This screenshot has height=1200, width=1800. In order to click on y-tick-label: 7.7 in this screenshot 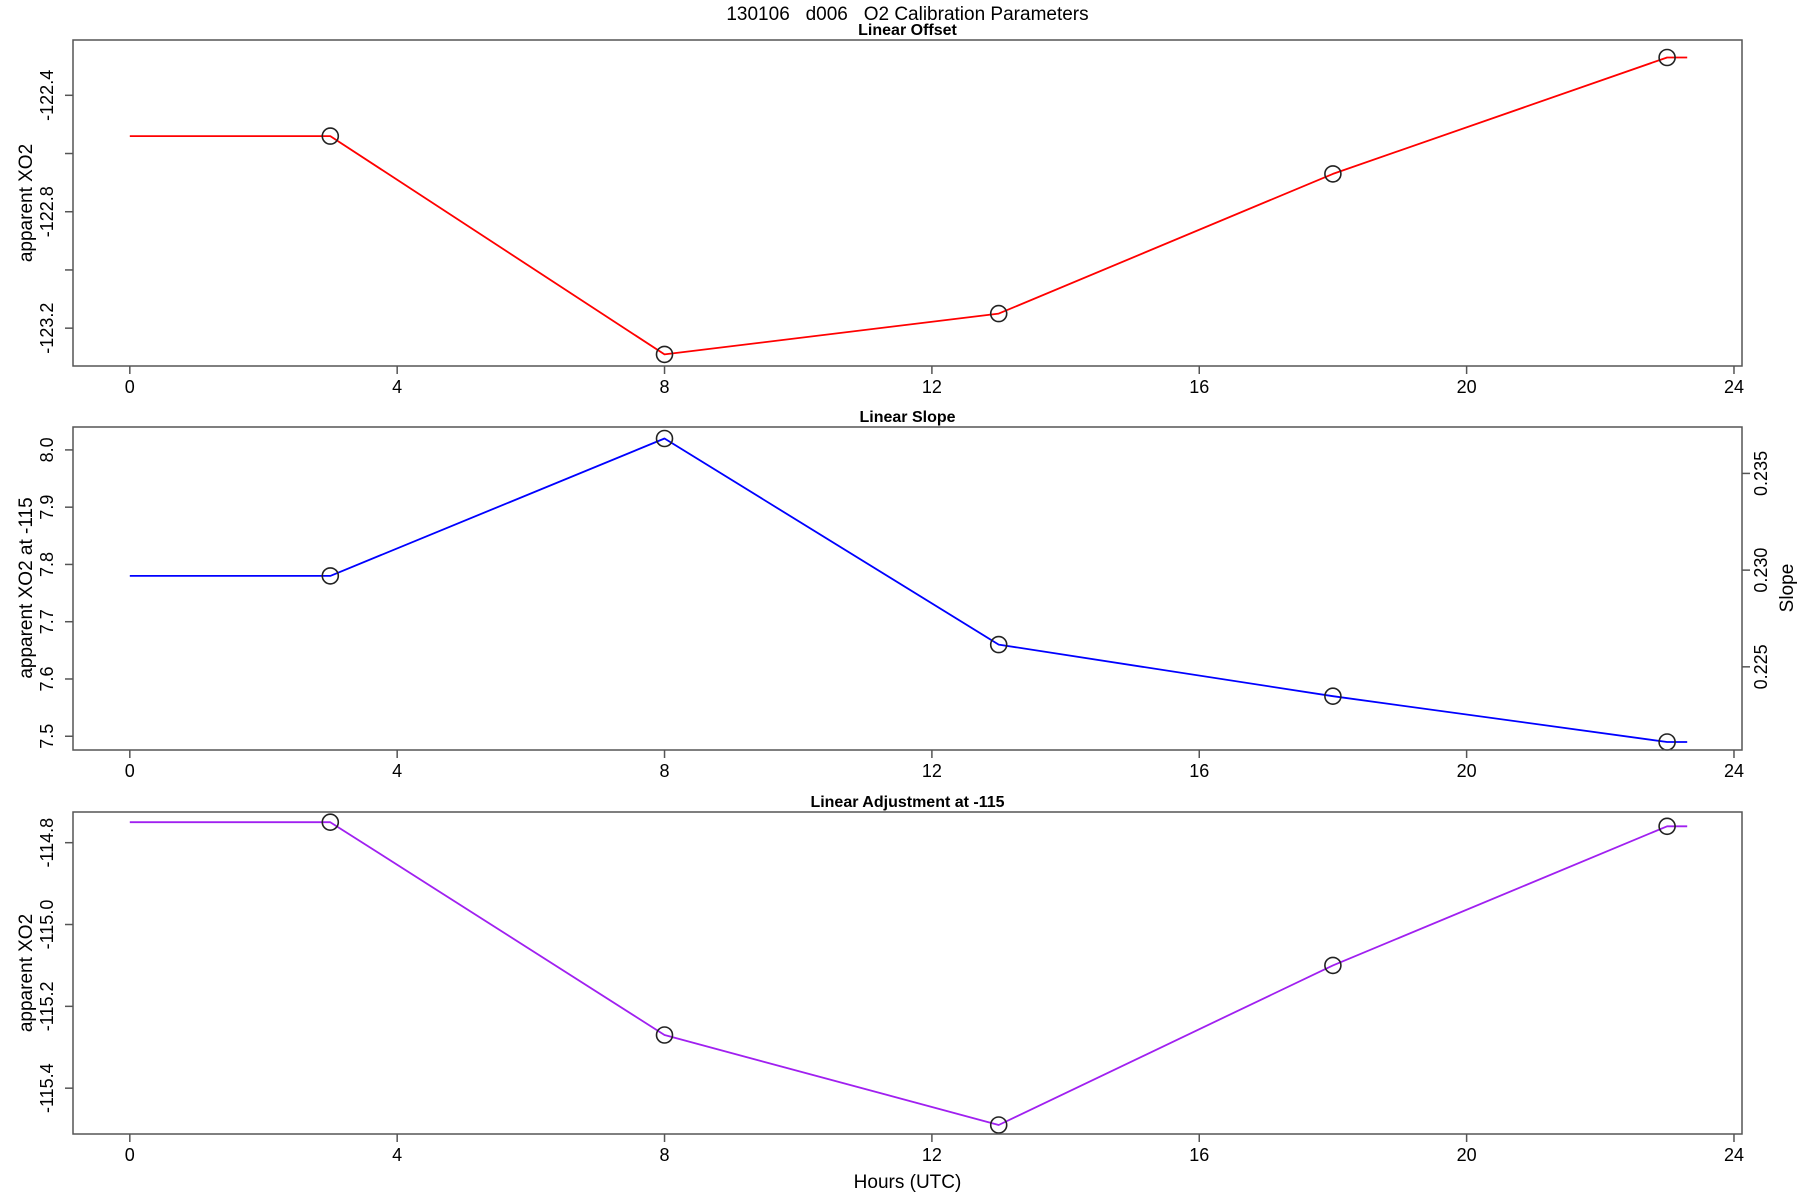, I will do `click(47, 621)`.